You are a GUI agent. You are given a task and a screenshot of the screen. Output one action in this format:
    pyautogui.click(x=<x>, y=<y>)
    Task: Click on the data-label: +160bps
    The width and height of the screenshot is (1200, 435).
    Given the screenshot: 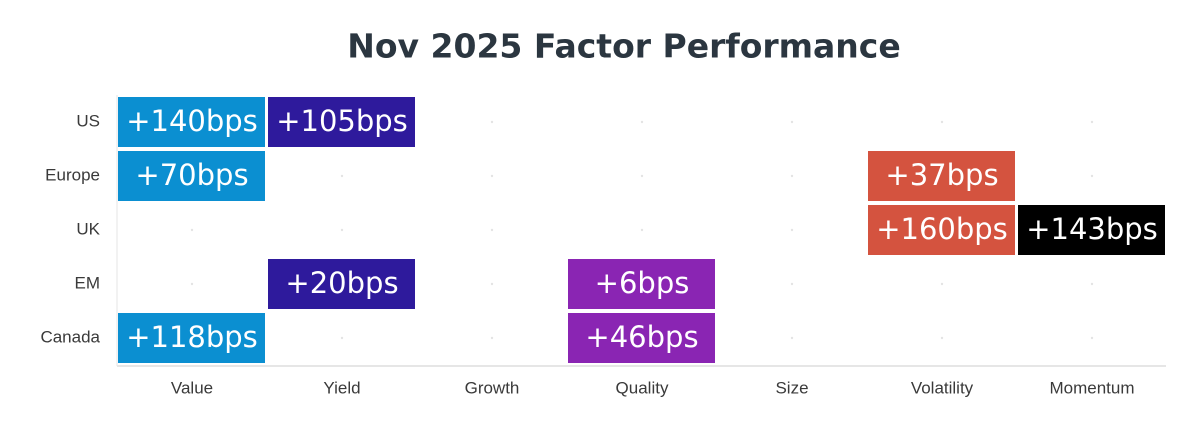 What is the action you would take?
    pyautogui.click(x=942, y=229)
    